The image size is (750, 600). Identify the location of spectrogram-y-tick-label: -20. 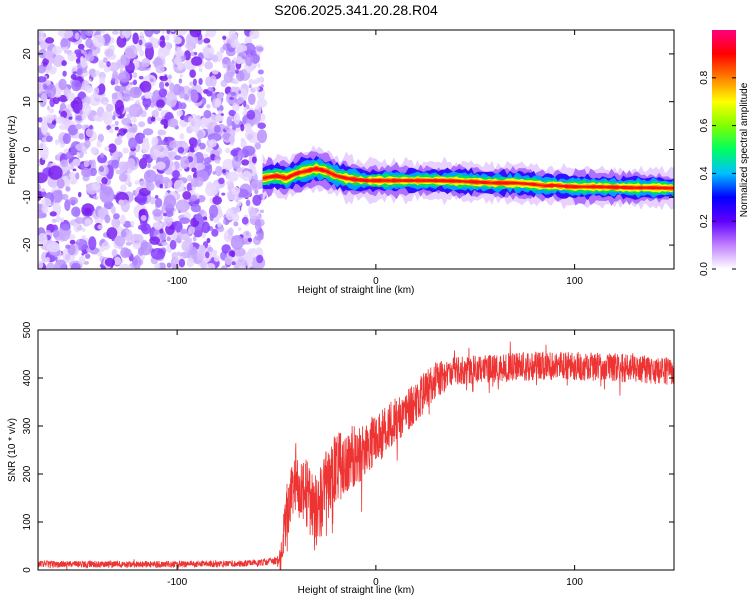
(27, 244).